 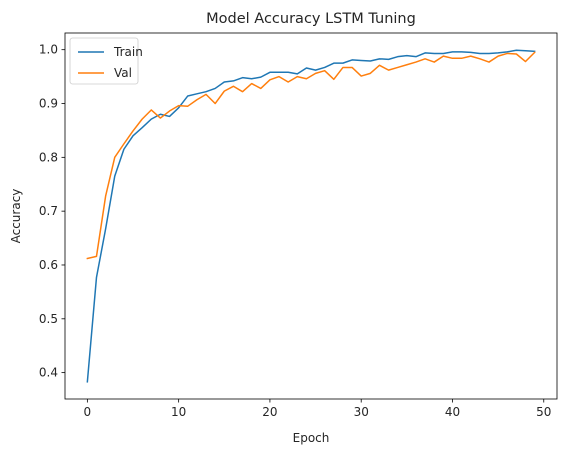 What do you see at coordinates (269, 412) in the screenshot?
I see `x-tick-label: 20` at bounding box center [269, 412].